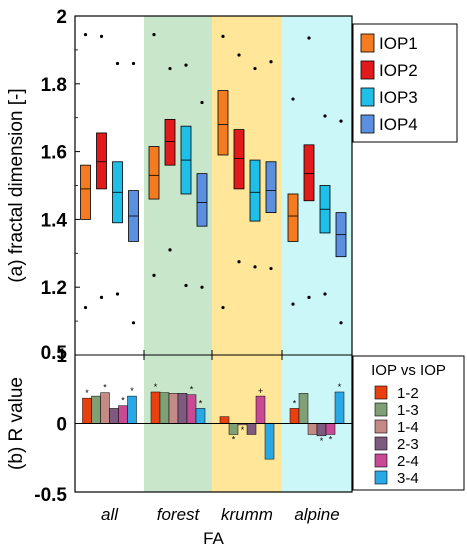 The image size is (467, 550). I want to click on y-tick-label-a-2: 1.4, so click(54, 220).